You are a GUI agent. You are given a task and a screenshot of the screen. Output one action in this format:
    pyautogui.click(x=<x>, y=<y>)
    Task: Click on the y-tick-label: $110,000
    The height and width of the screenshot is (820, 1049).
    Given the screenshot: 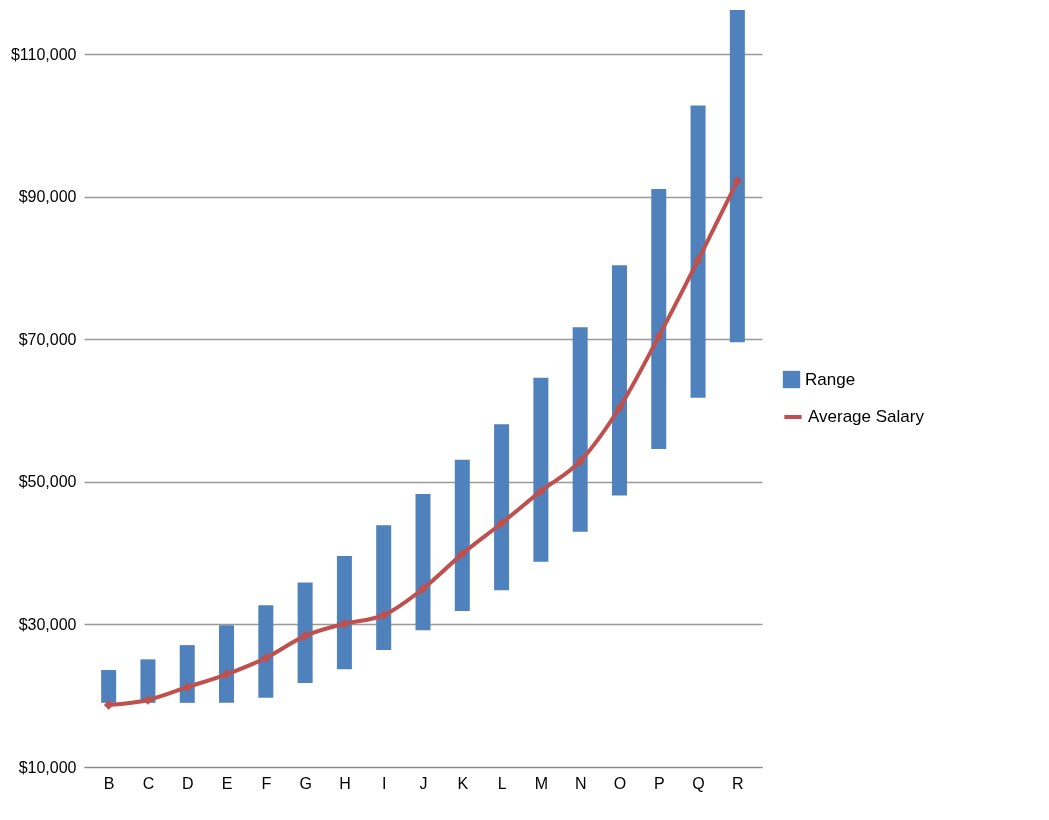 What is the action you would take?
    pyautogui.click(x=43, y=54)
    